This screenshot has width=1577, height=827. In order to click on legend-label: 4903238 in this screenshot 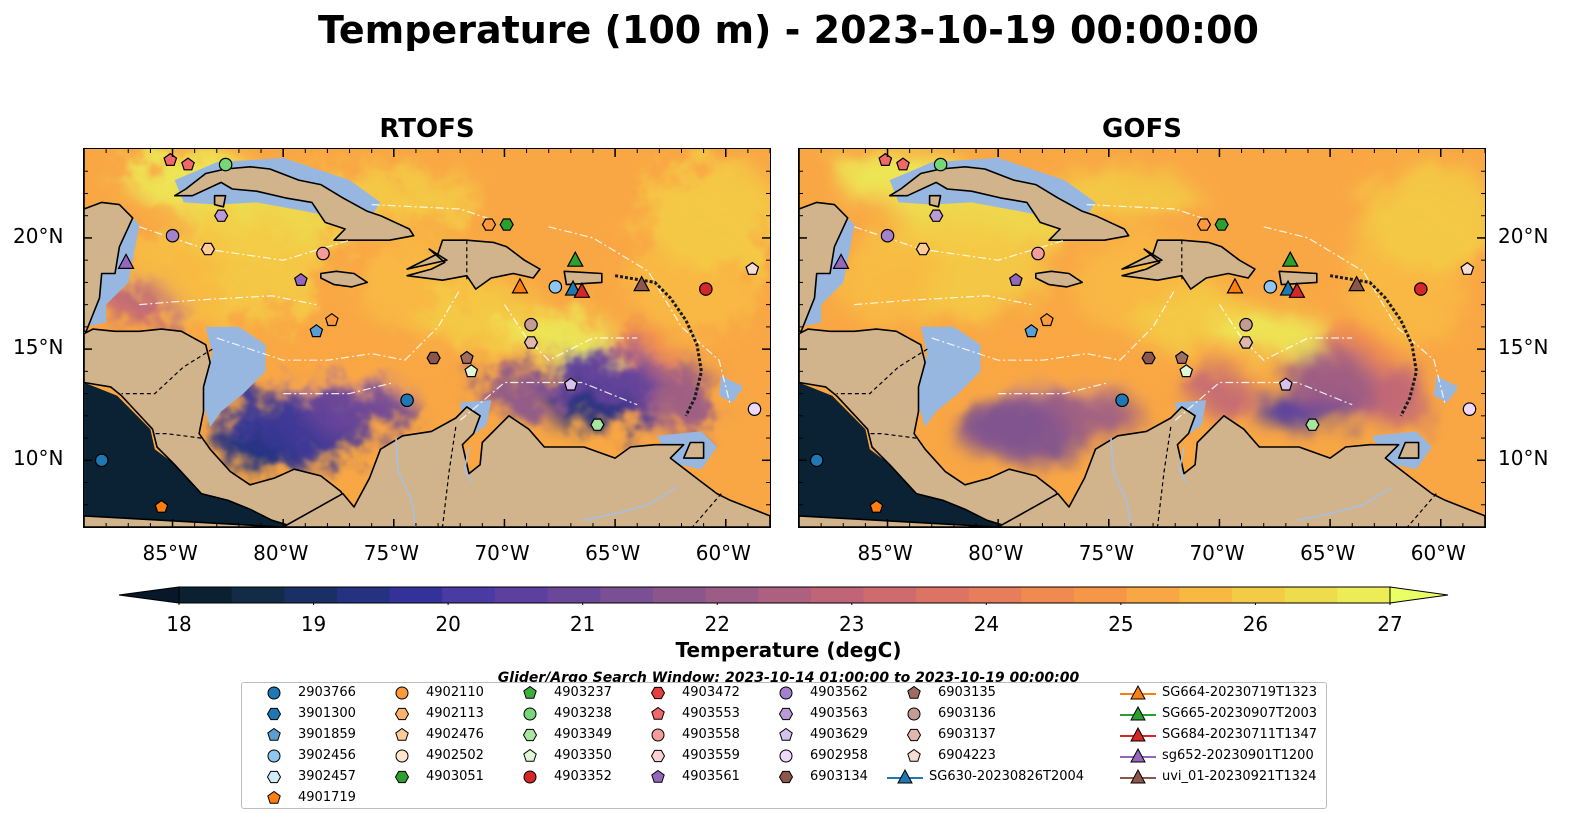, I will do `click(583, 713)`.